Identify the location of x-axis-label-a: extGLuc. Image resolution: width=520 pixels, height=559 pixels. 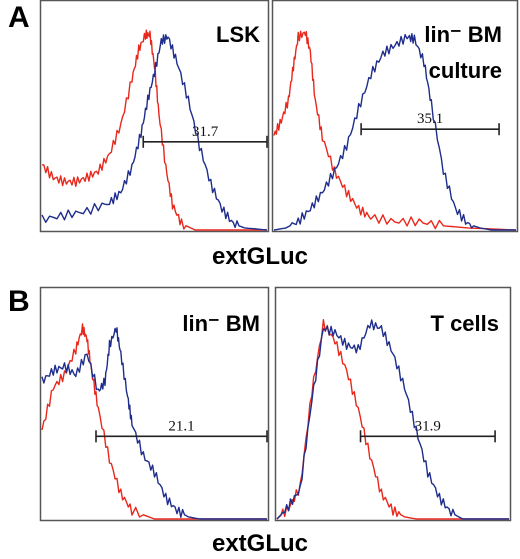
(260, 256).